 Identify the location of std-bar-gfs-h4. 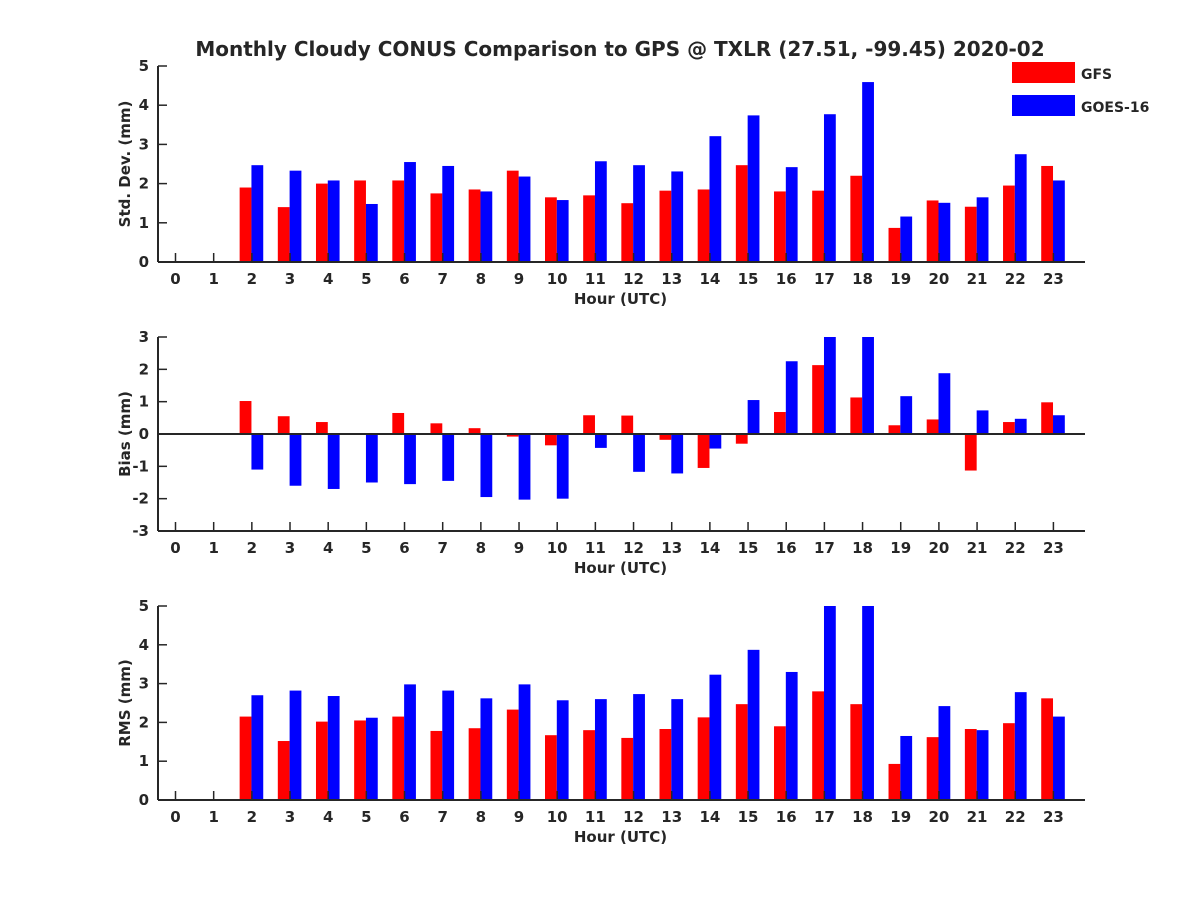
(321, 222).